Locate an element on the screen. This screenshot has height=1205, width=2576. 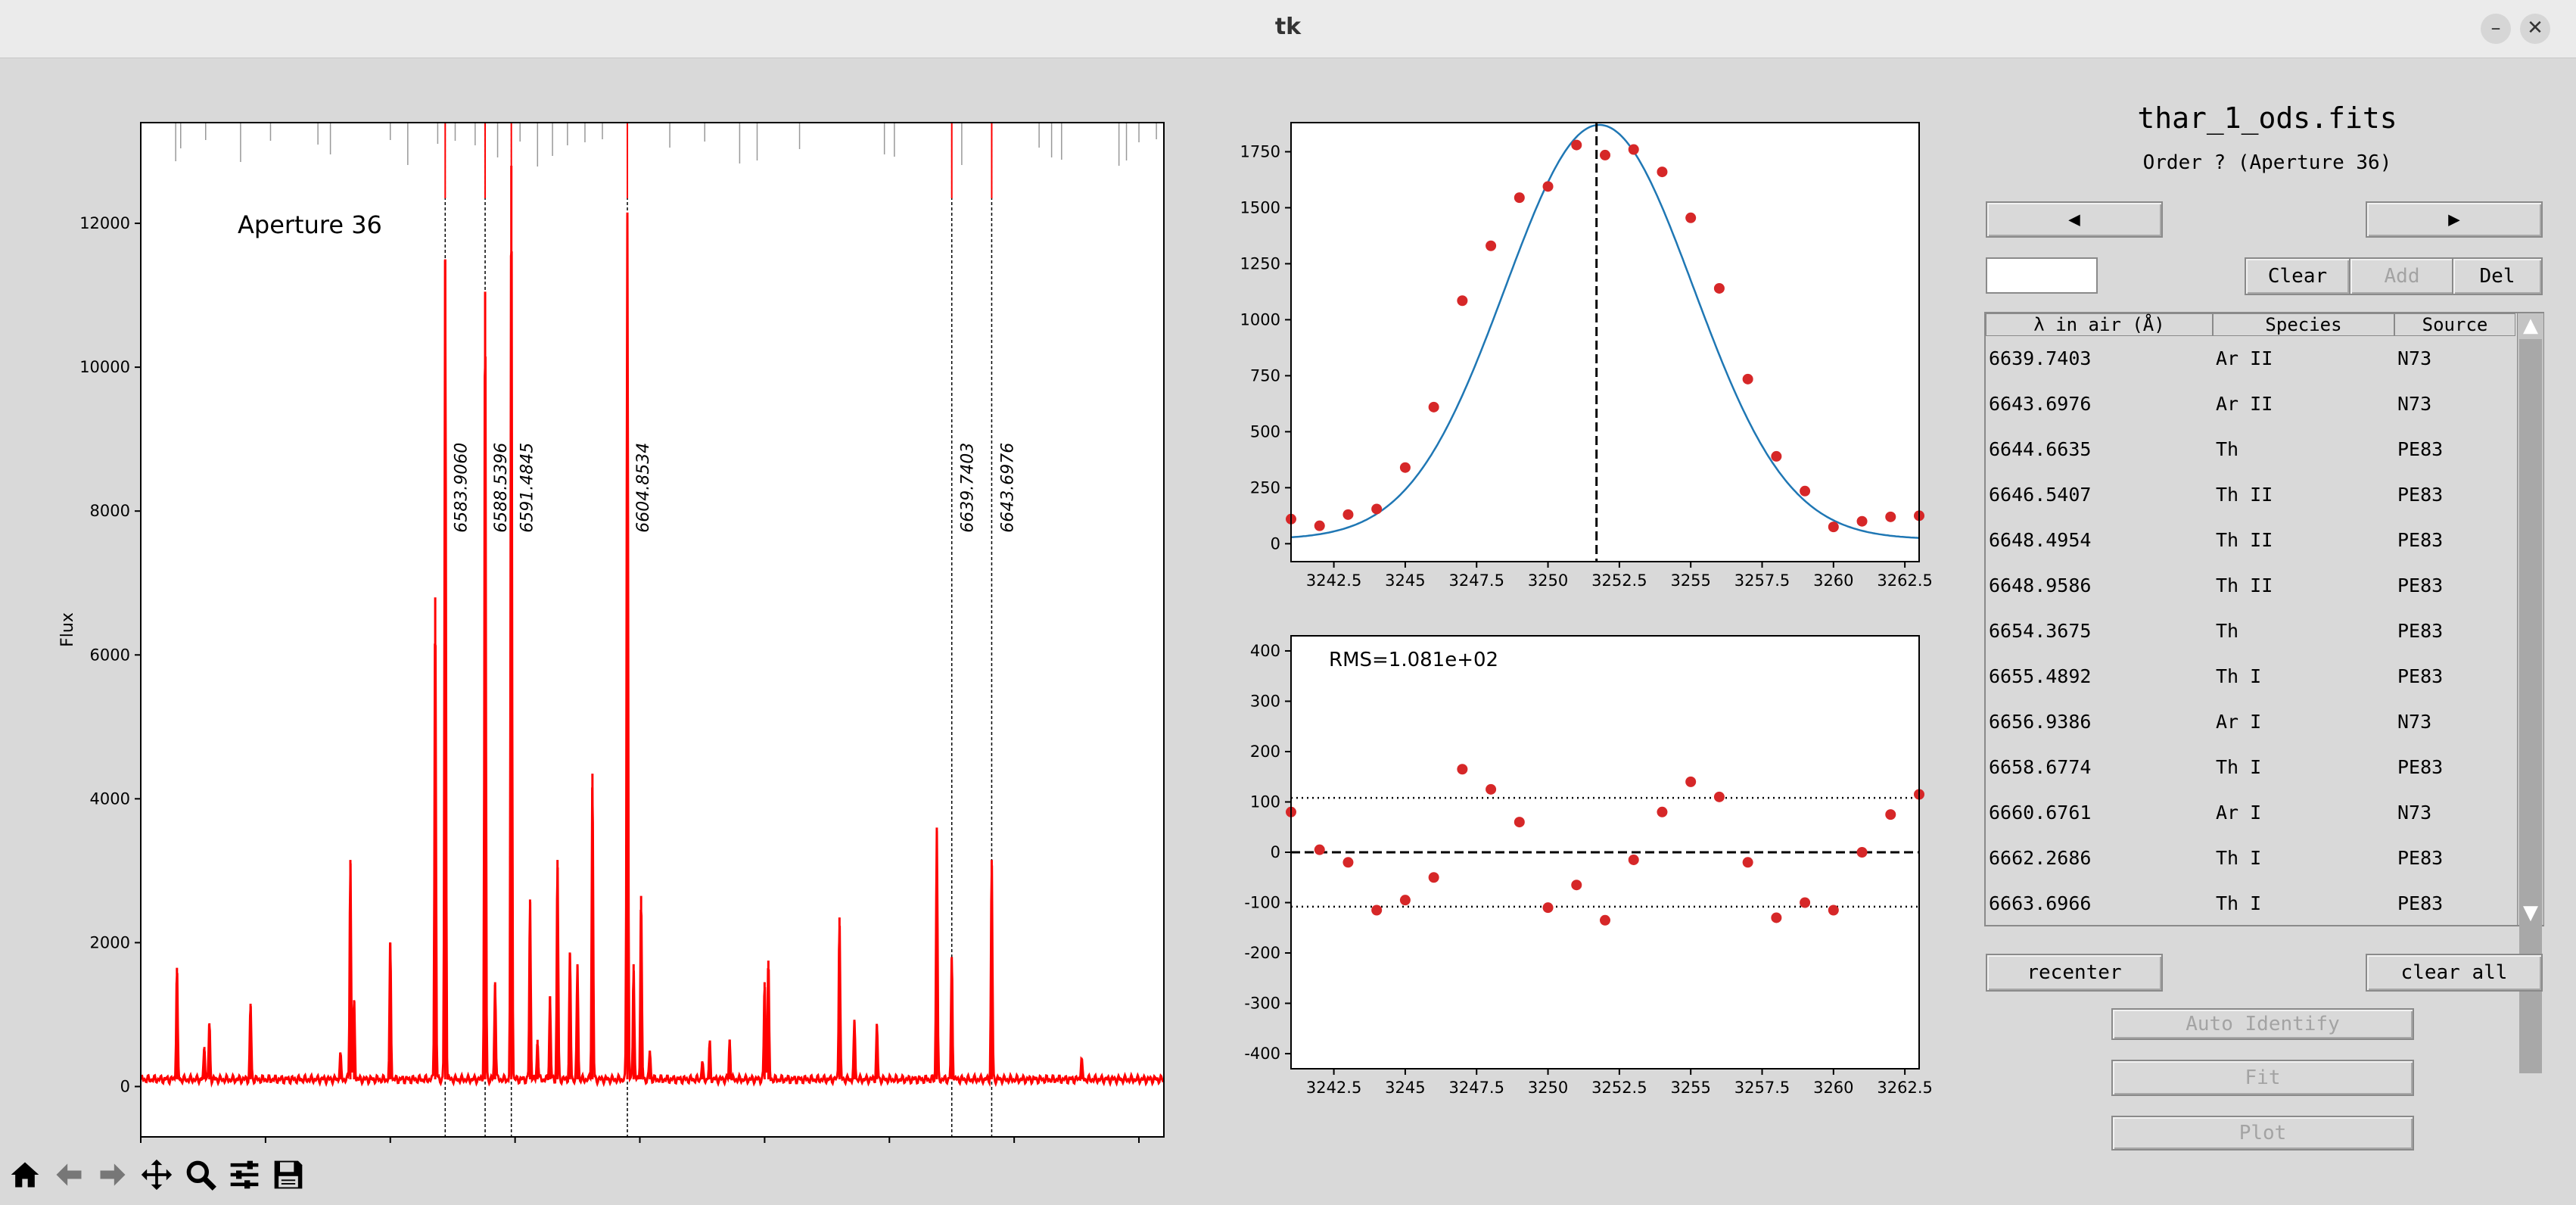
table-row: 6646.5407 Th II PE83 is located at coordinates (2250, 495).